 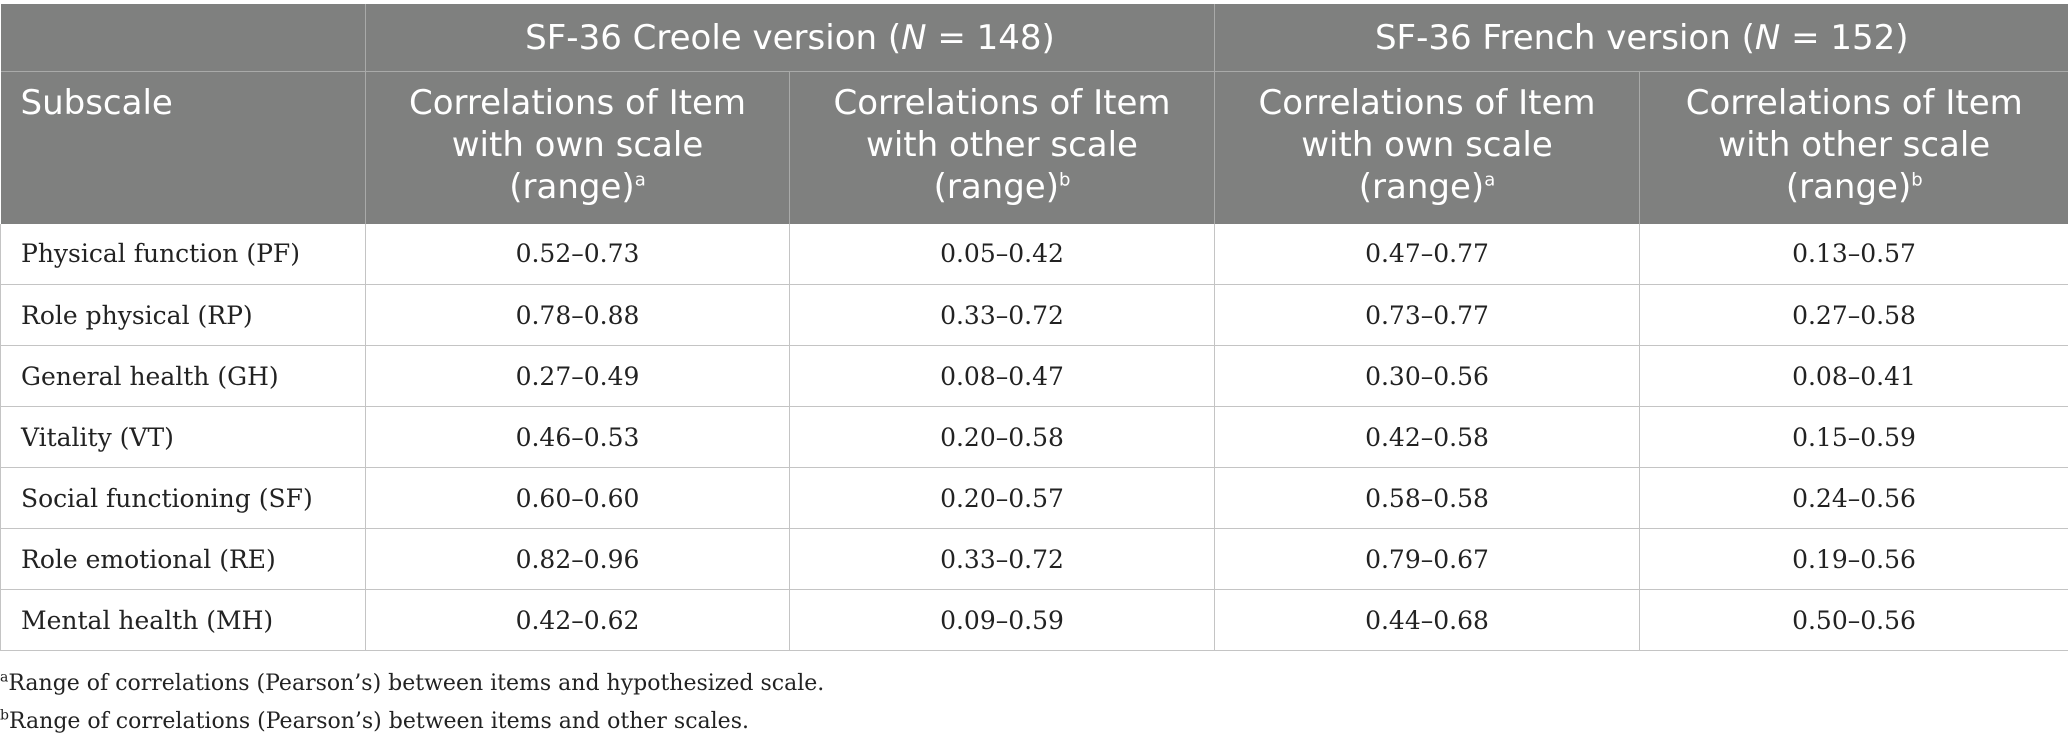 I want to click on column-header-subscale: Subscale, so click(x=183, y=147).